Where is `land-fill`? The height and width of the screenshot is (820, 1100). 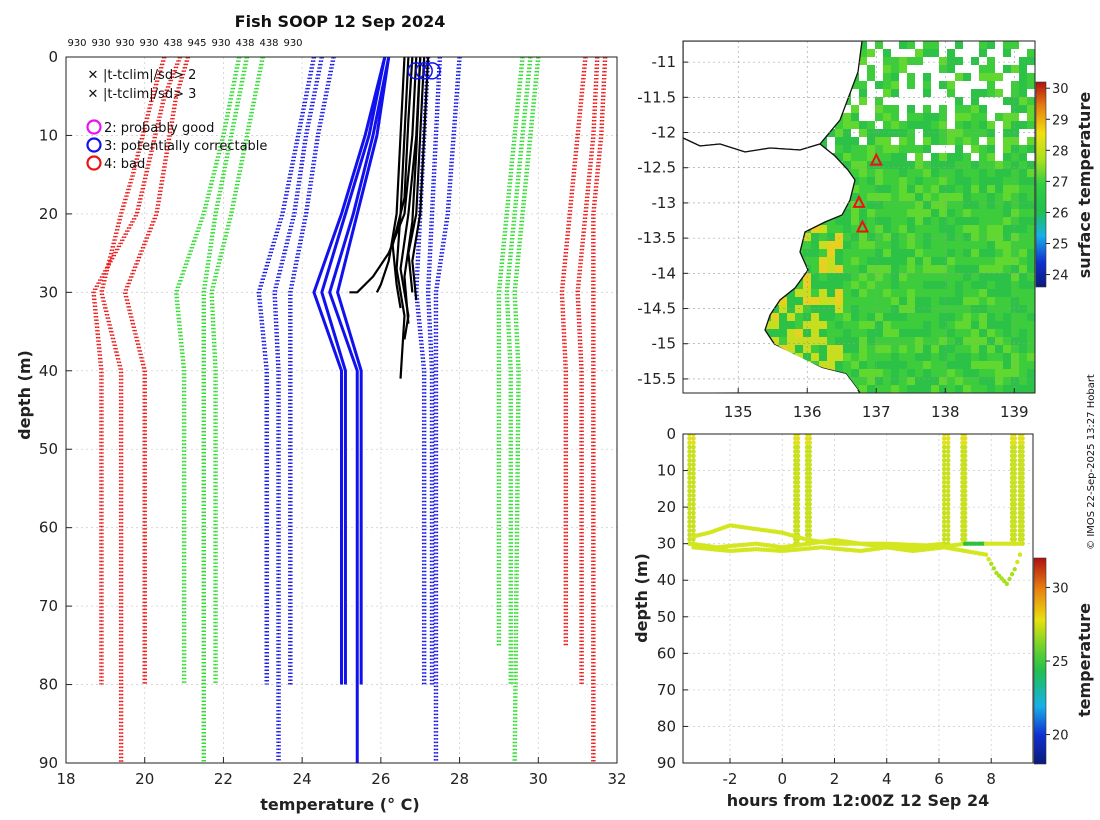
land-fill is located at coordinates (770, 346).